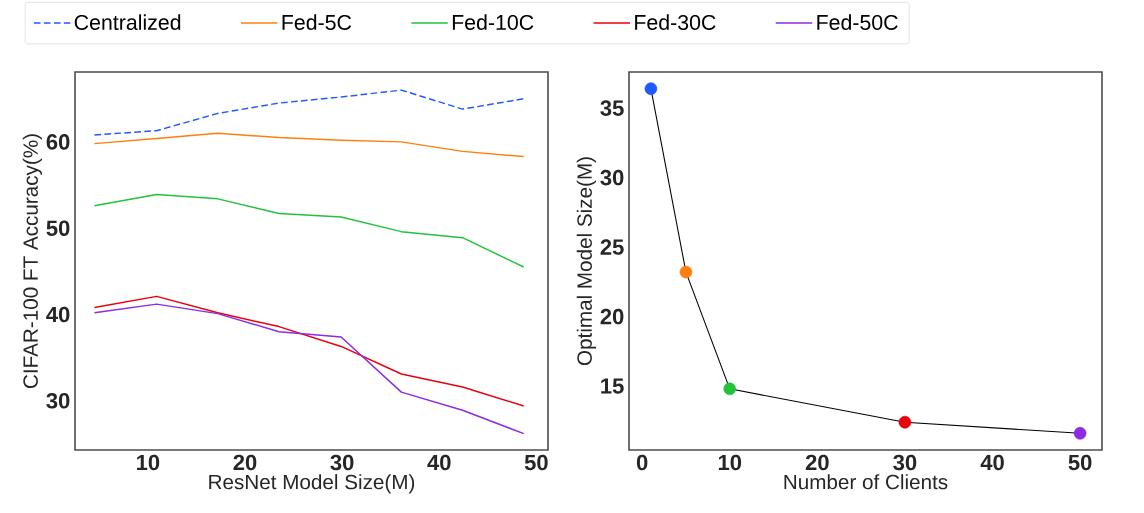  I want to click on y-axis-title: Optimal Model Size(M), so click(586, 261).